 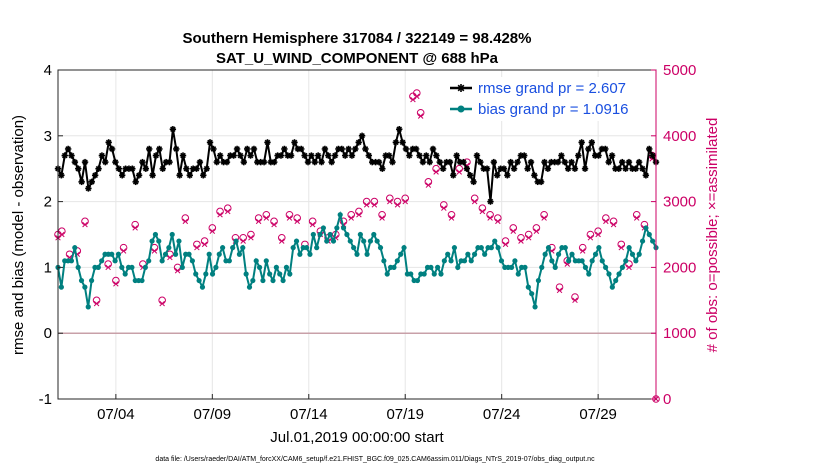 I want to click on right-y-tick-label: 5000, so click(x=679, y=70).